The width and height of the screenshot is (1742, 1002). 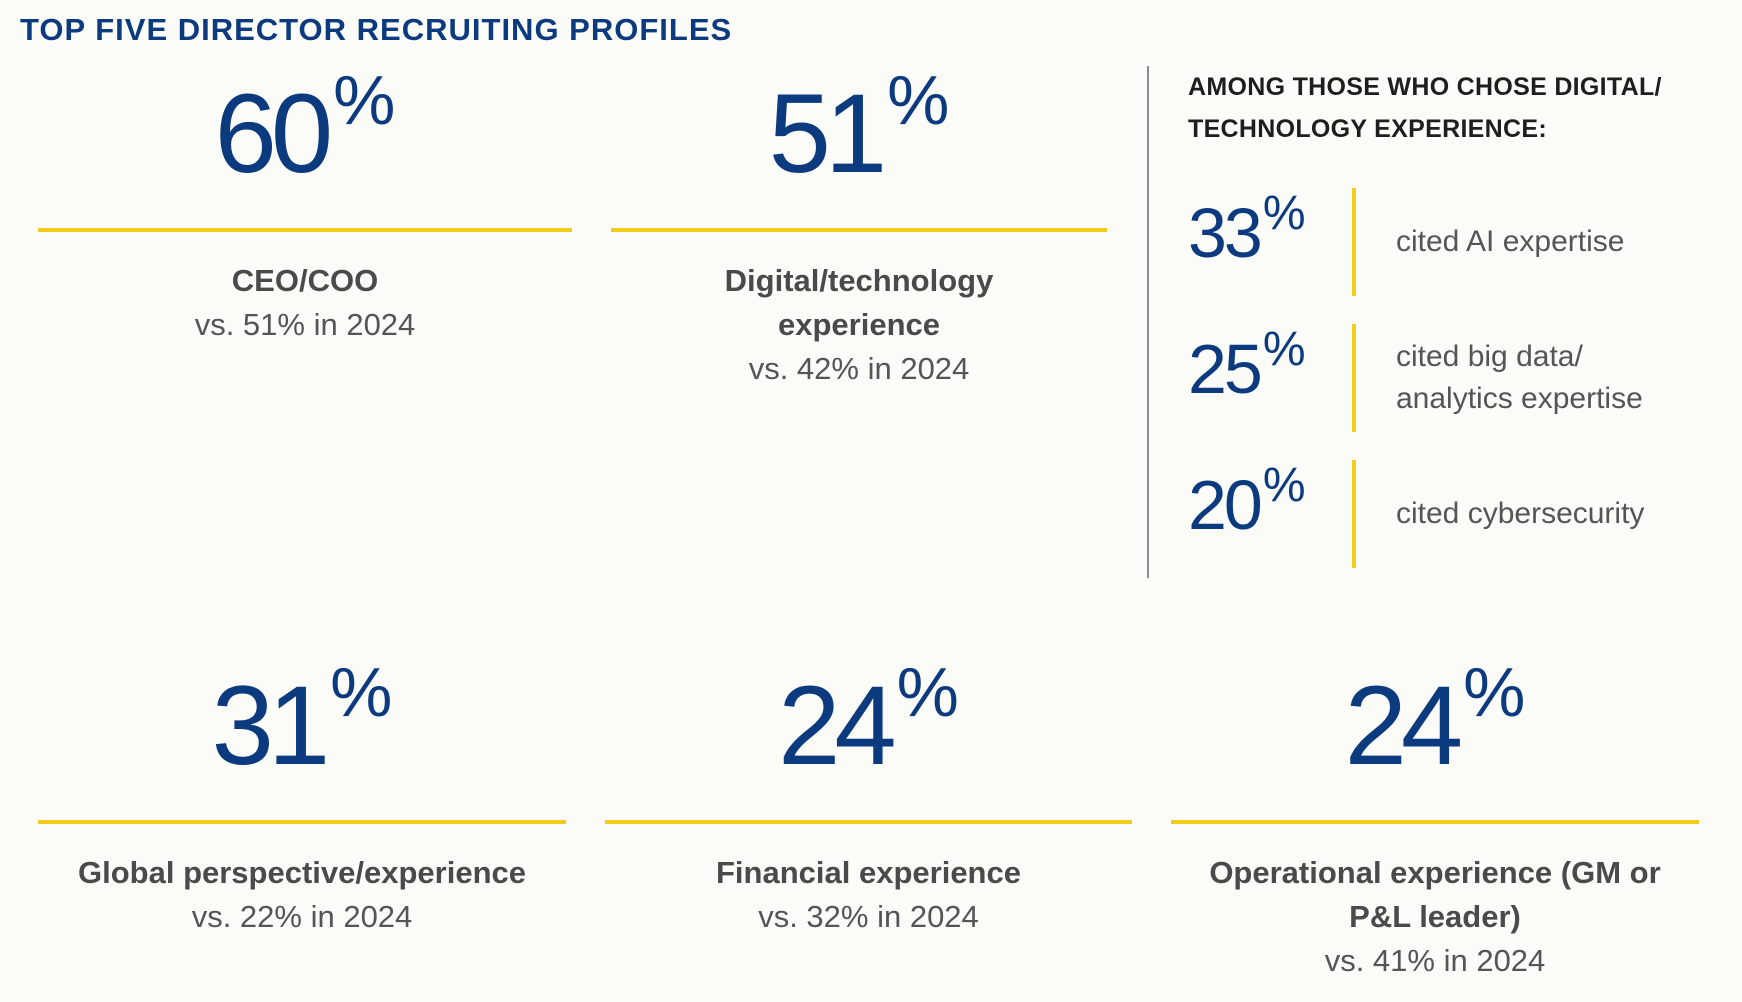 What do you see at coordinates (1225, 505) in the screenshot?
I see `breakdown-number: 20` at bounding box center [1225, 505].